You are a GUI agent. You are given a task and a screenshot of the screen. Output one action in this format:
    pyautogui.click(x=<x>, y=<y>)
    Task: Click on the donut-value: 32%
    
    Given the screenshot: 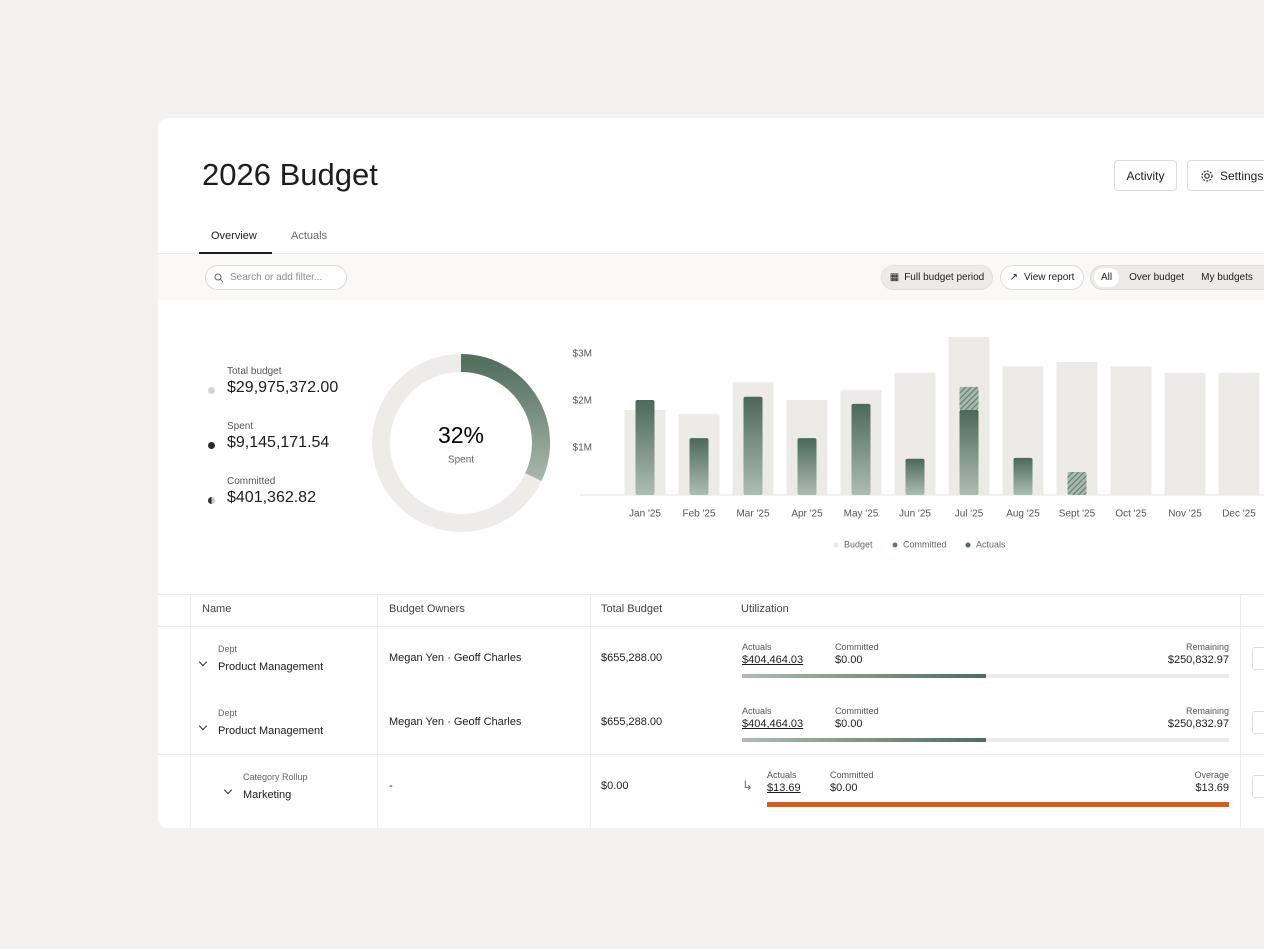 What is the action you would take?
    pyautogui.click(x=461, y=435)
    